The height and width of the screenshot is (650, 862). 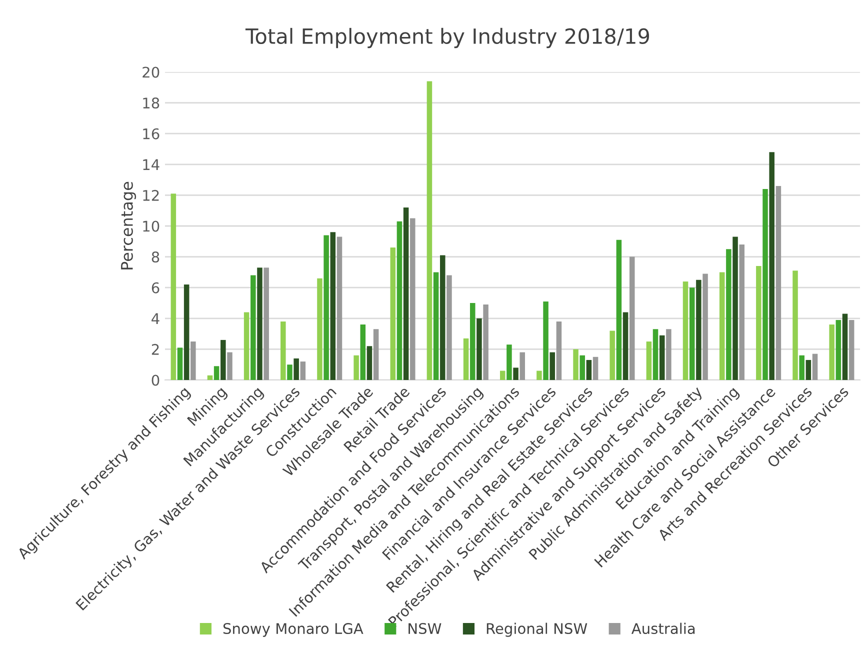 What do you see at coordinates (151, 195) in the screenshot?
I see `y-tick-label: 12` at bounding box center [151, 195].